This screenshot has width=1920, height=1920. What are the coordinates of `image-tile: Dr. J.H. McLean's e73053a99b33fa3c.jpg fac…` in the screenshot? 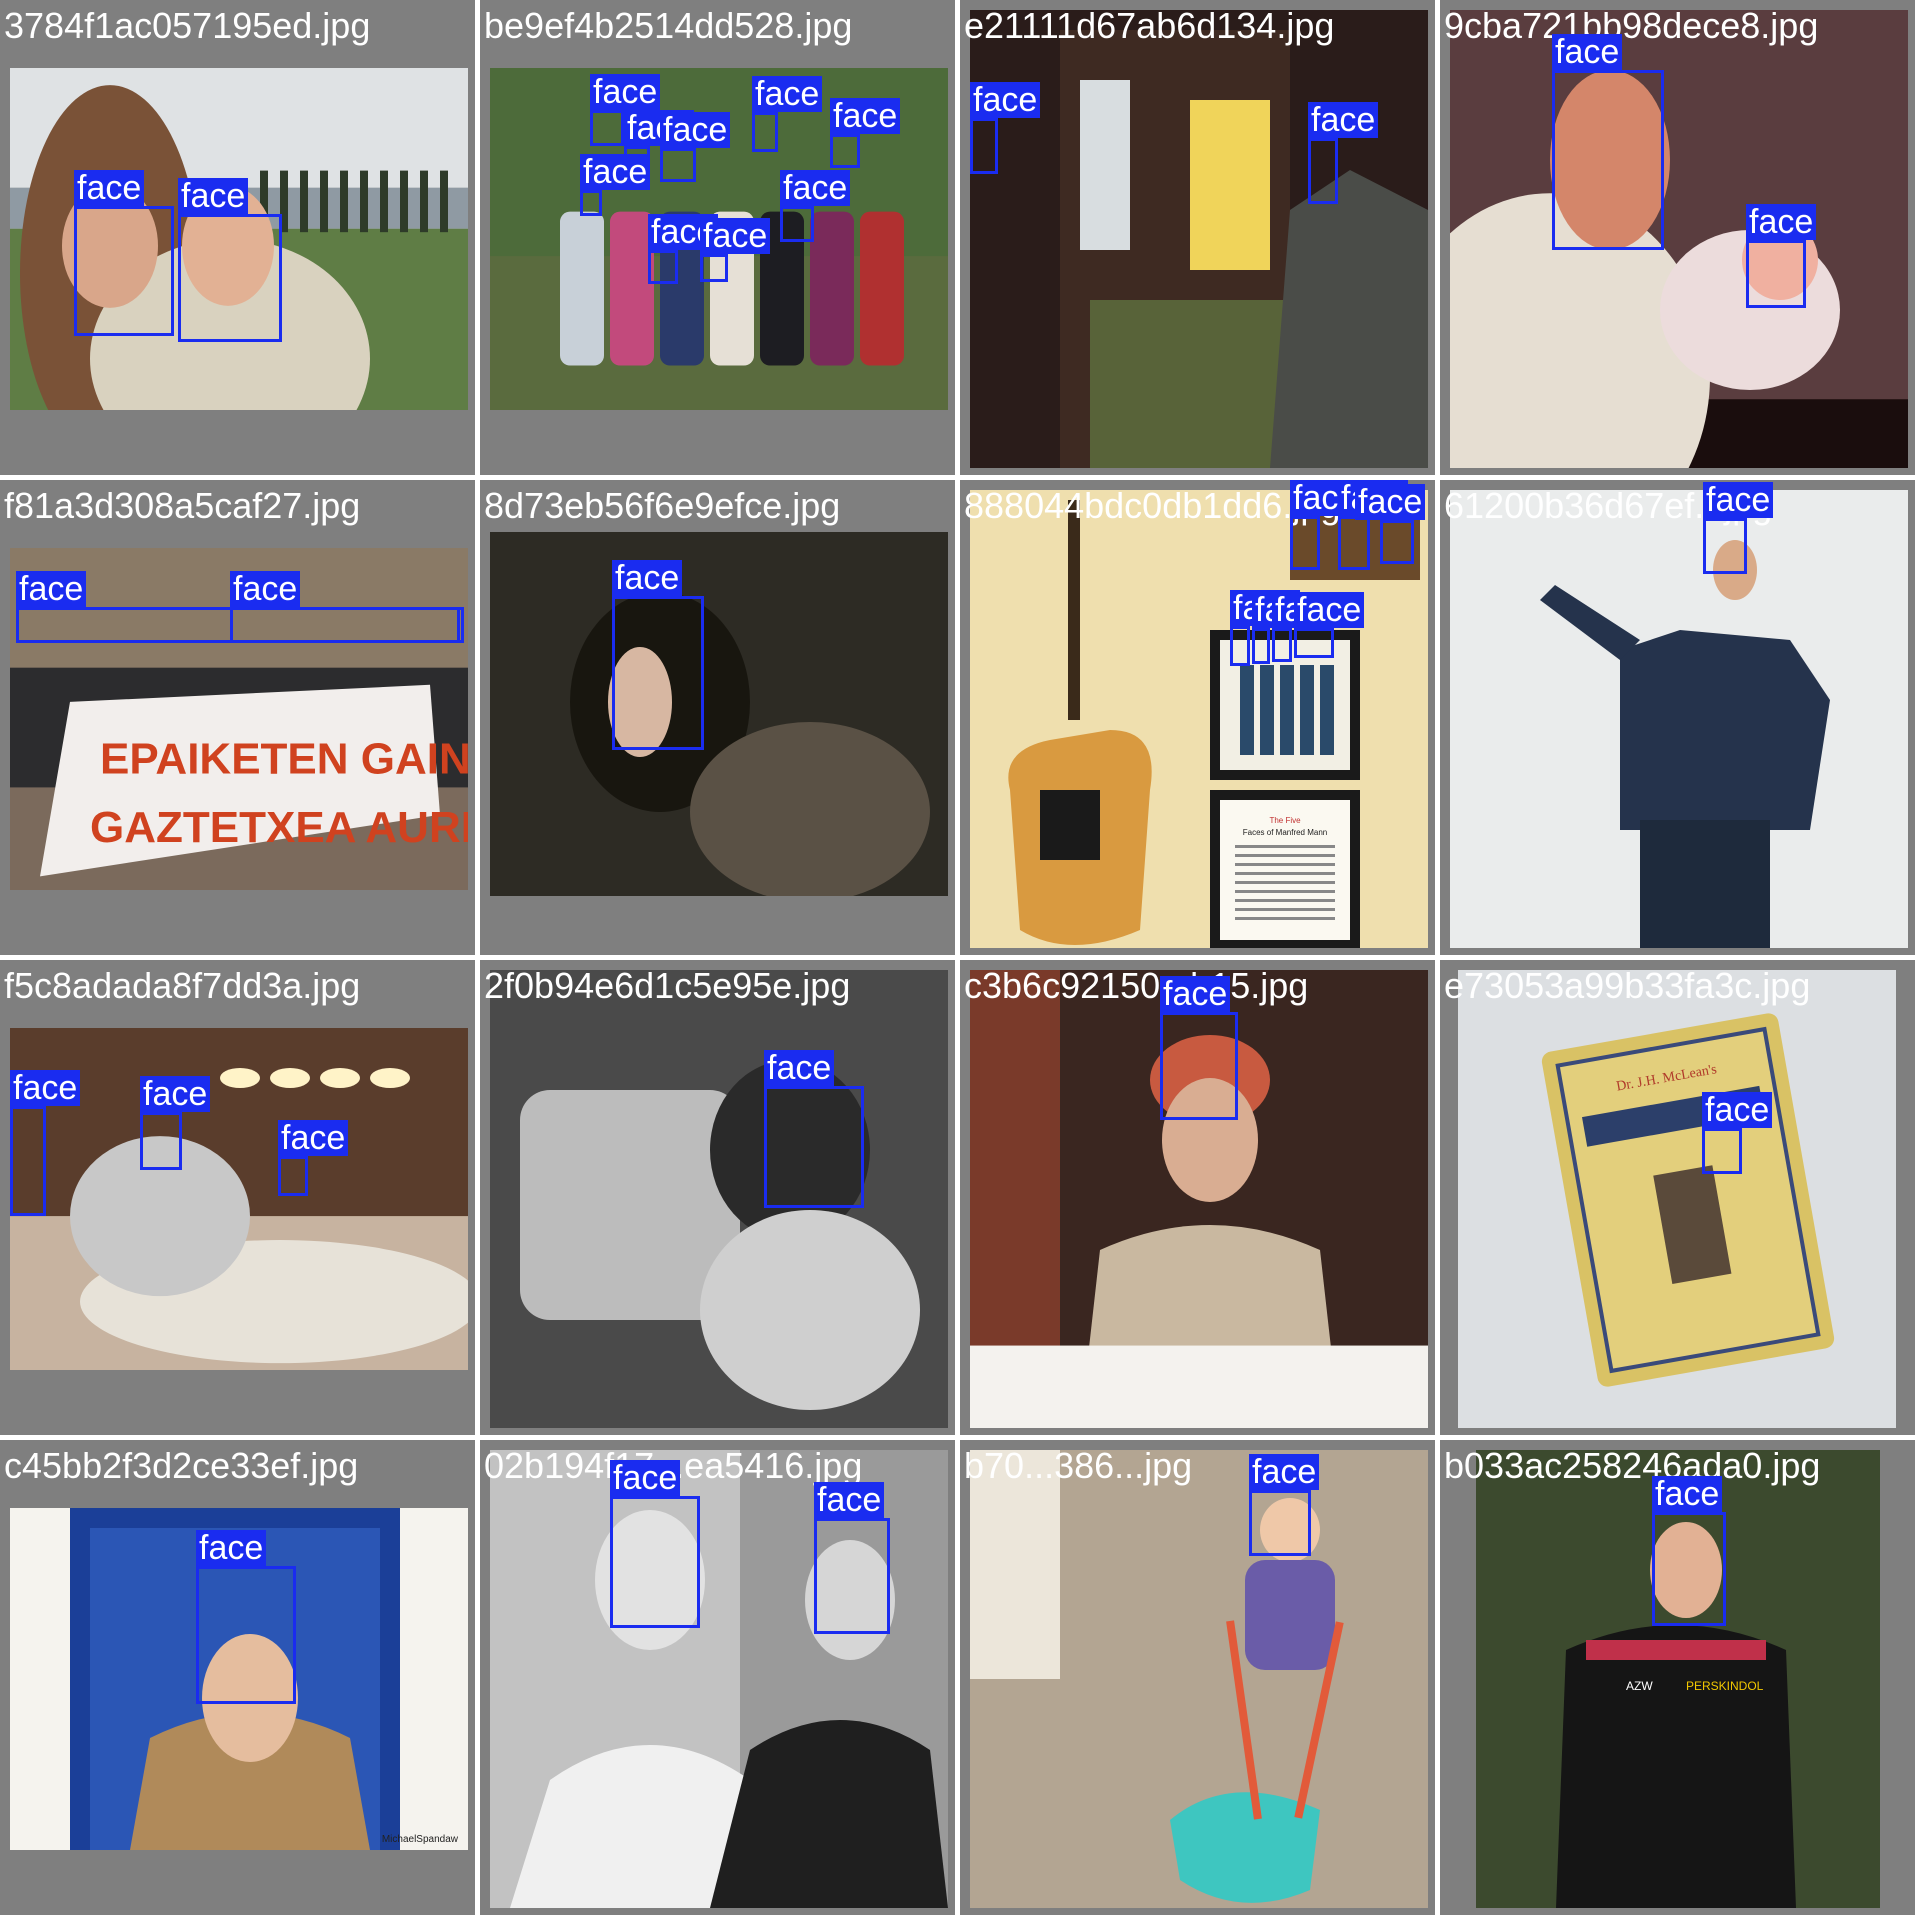 It's located at (1677, 1197).